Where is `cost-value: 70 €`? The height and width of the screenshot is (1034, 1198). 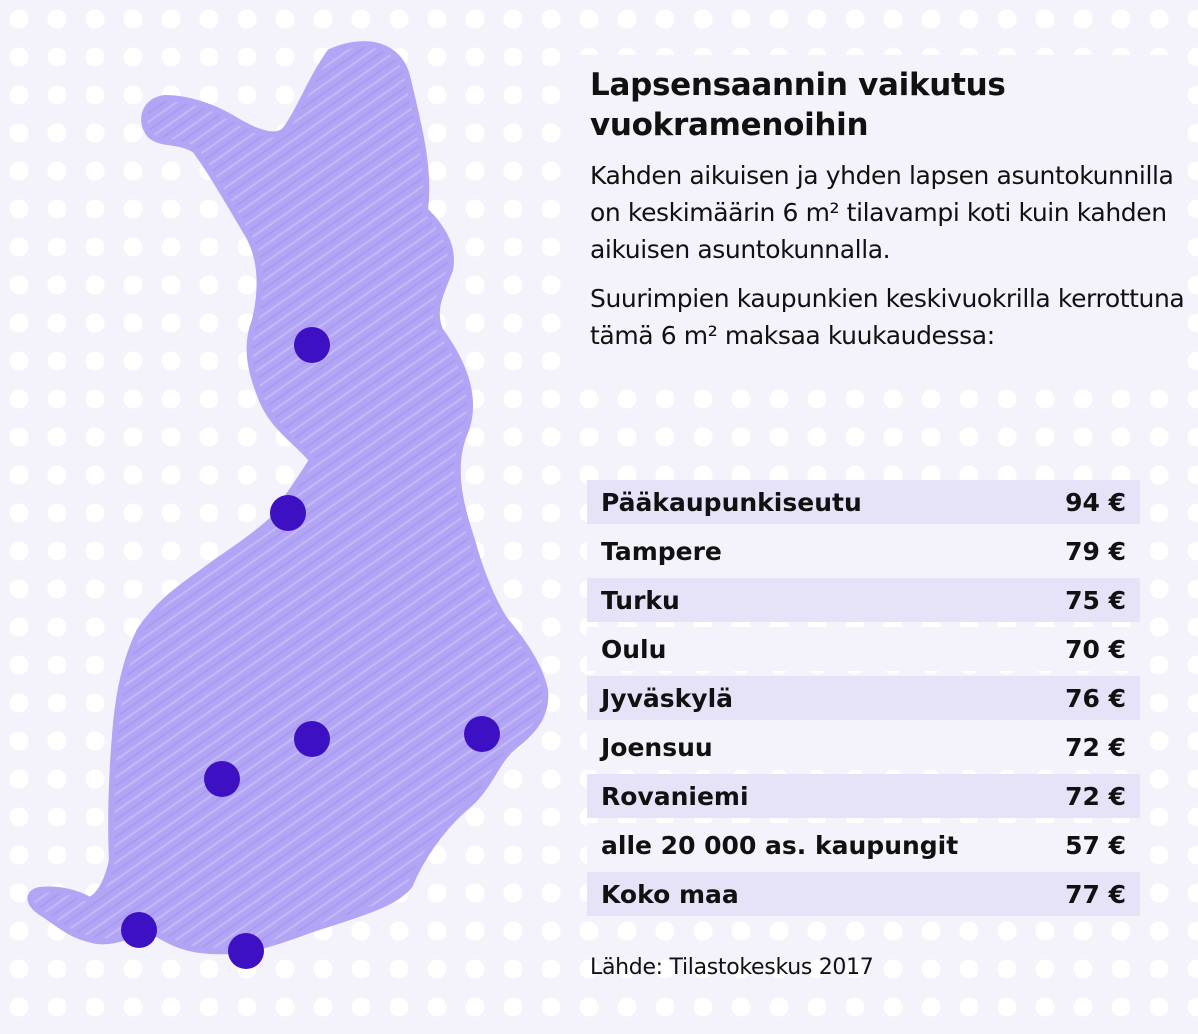 cost-value: 70 € is located at coordinates (1088, 649).